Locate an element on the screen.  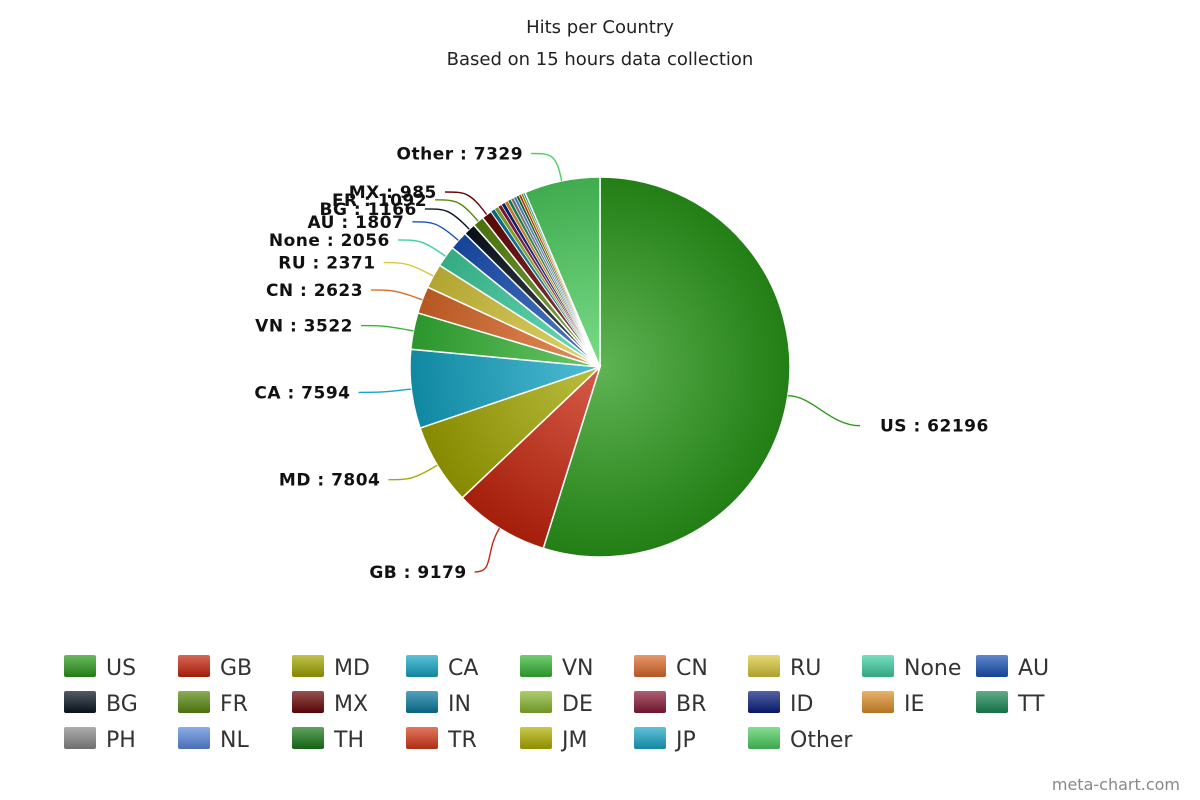
slice-label-us: US : 62196 is located at coordinates (934, 427).